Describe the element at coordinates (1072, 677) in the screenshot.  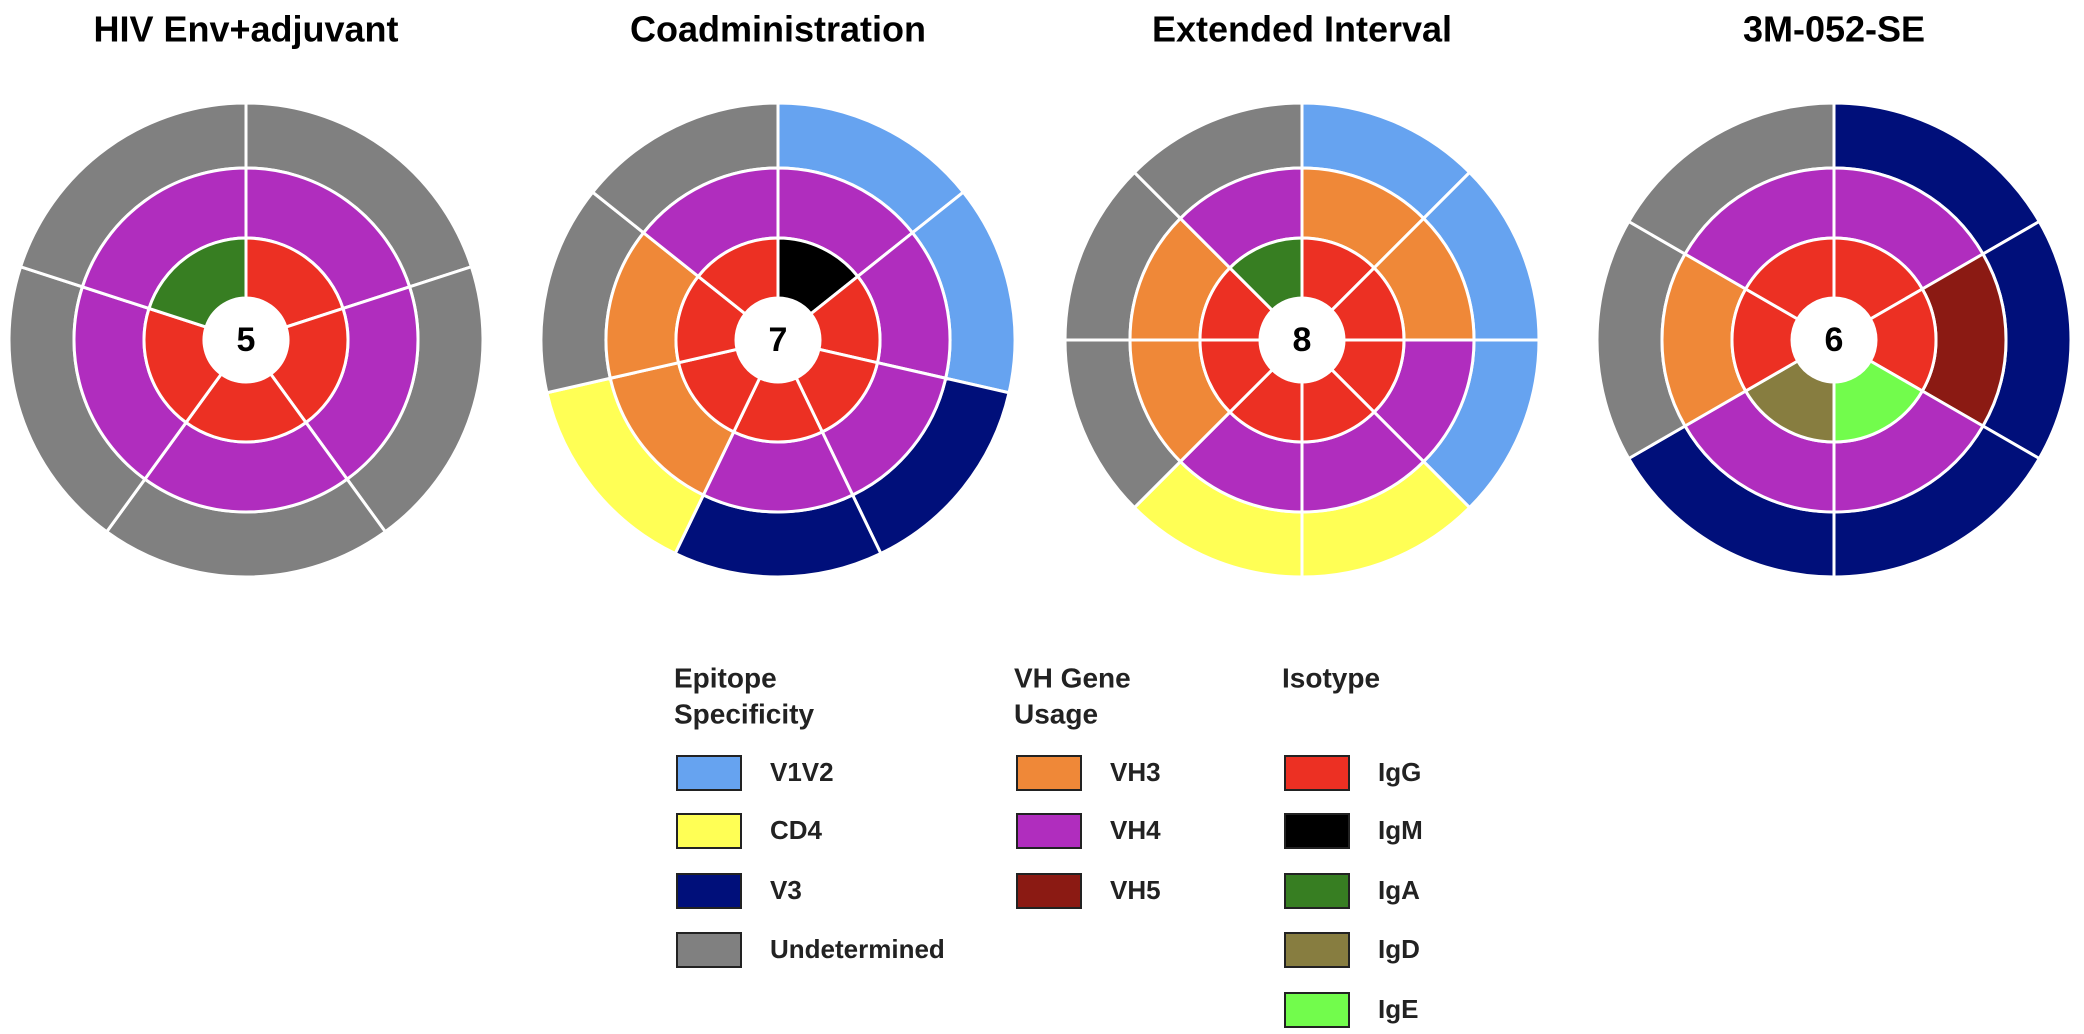
I see `legend-heading: VH Gene` at that location.